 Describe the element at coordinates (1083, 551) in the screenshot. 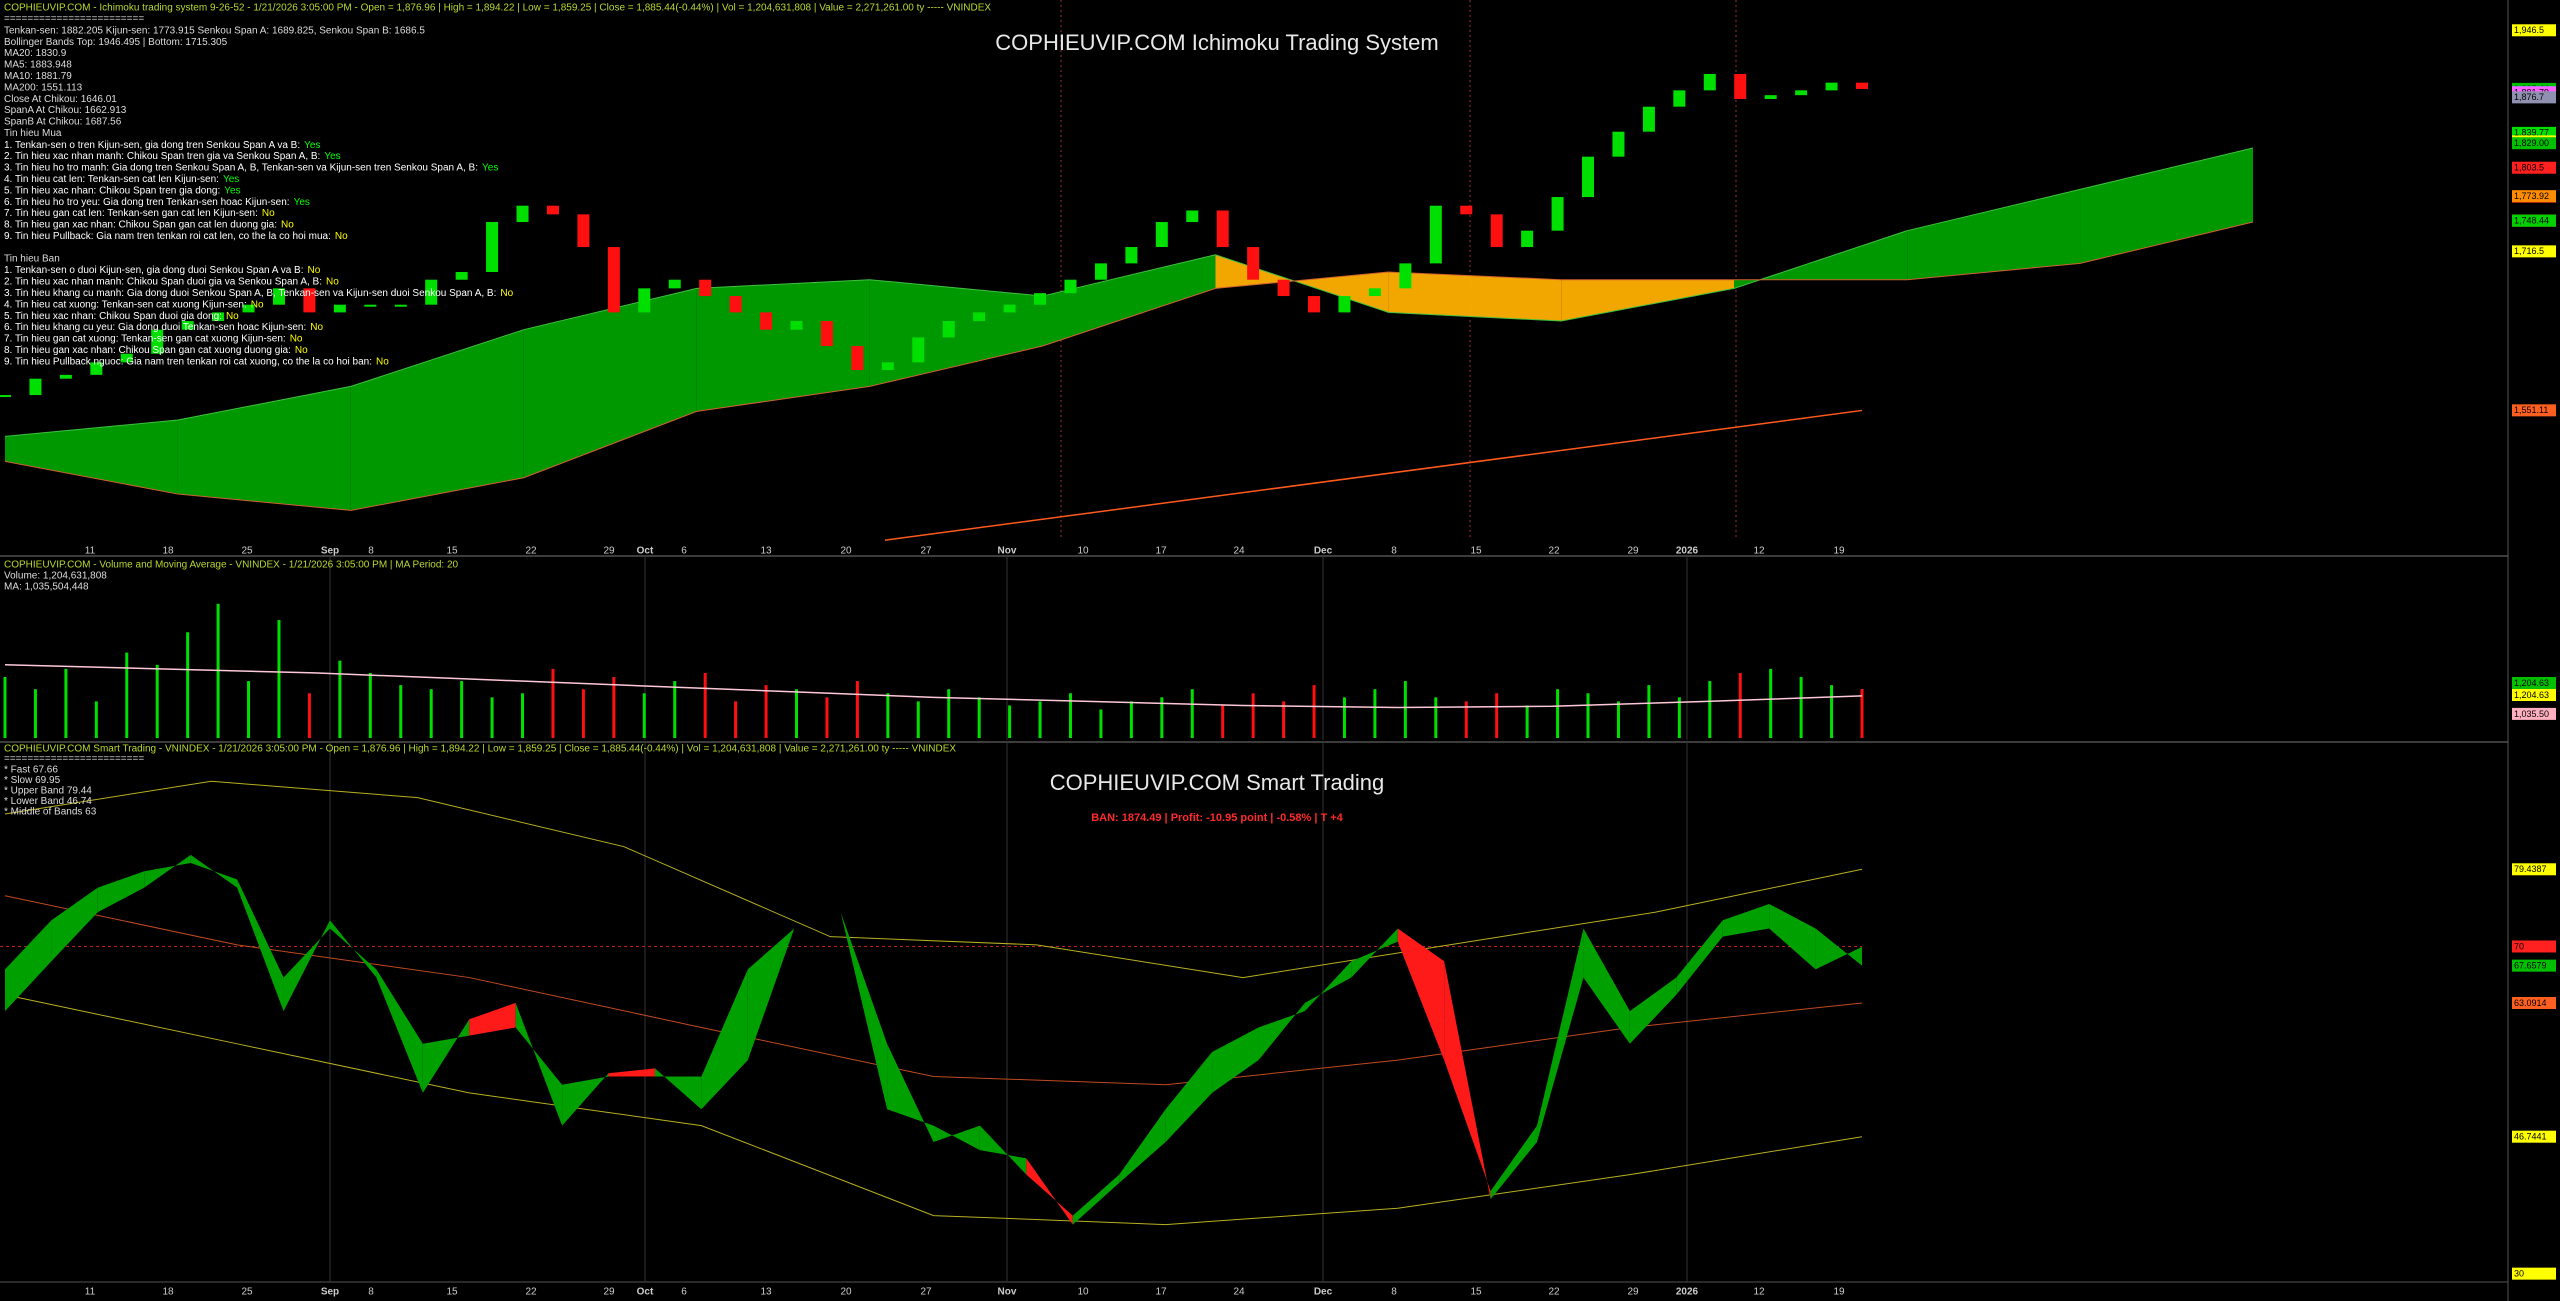

I see `x-axis-label: 10` at that location.